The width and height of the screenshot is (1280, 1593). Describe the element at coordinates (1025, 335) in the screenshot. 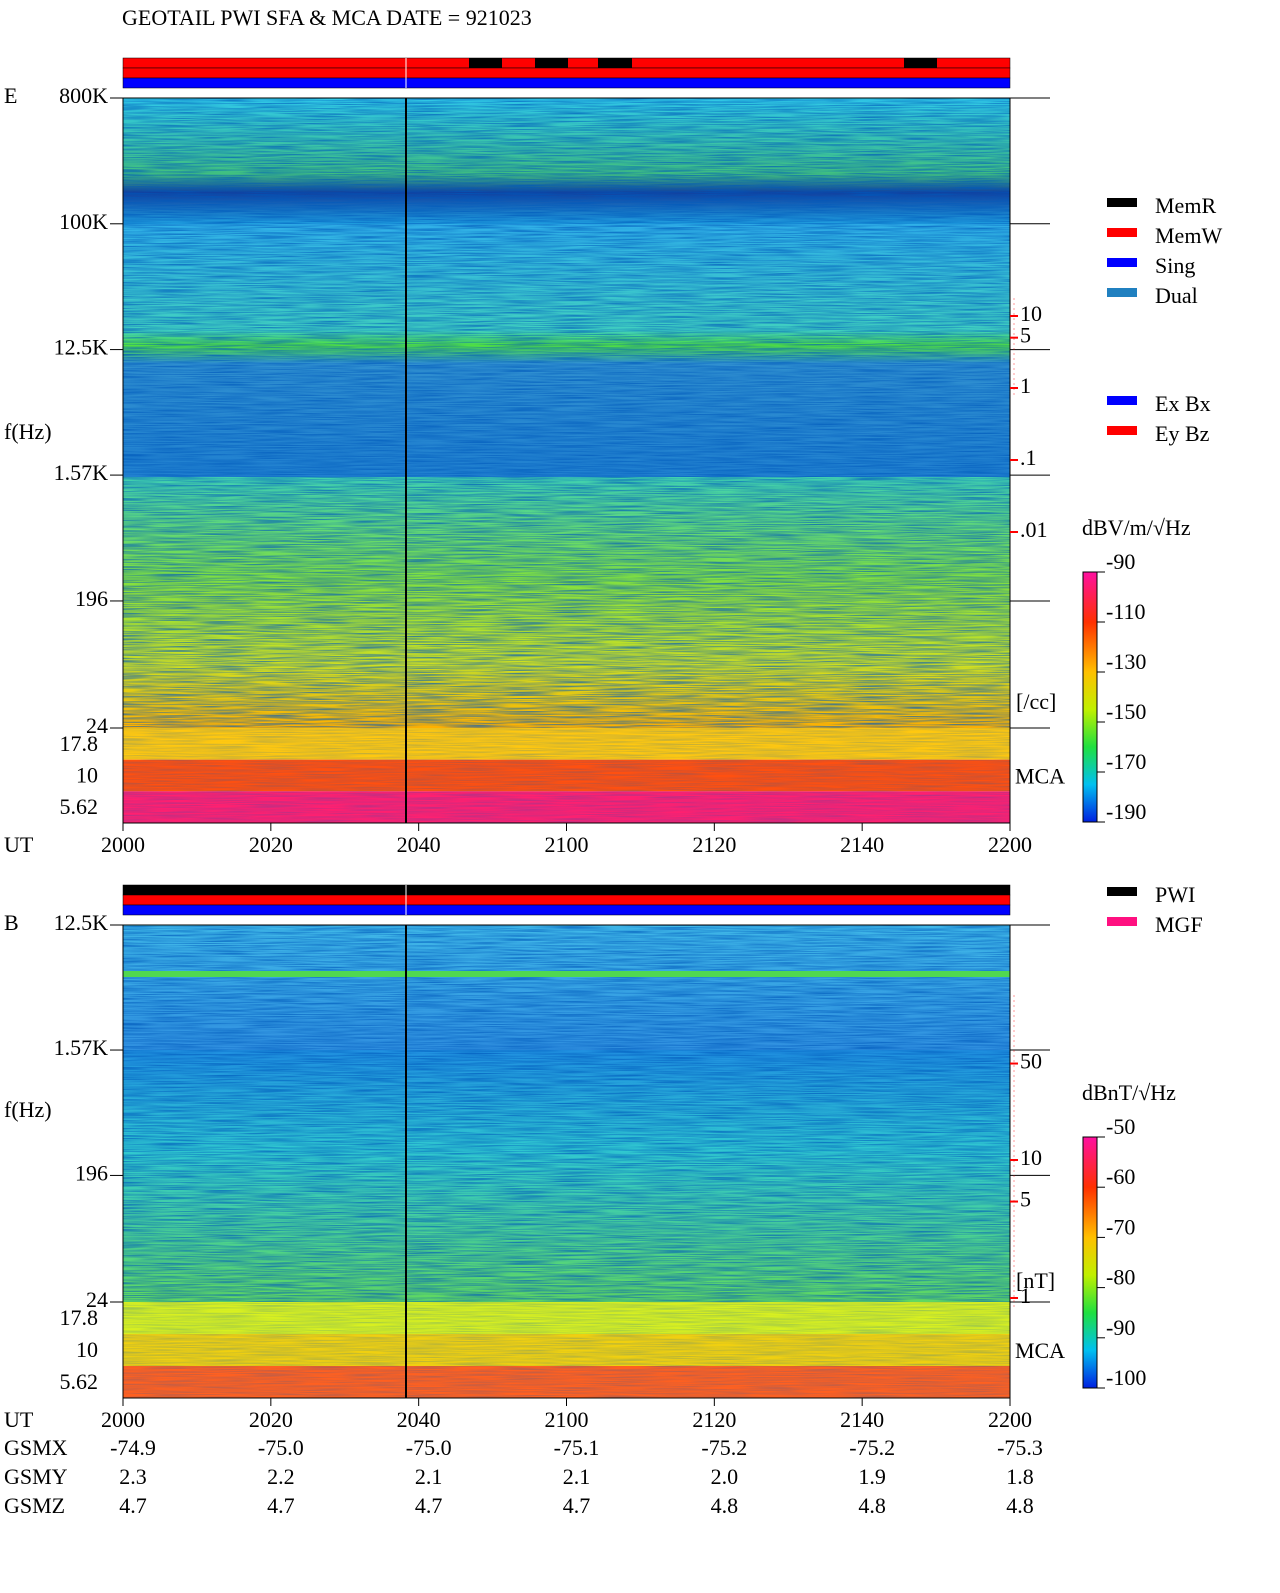

I see `right-scale-label: 5` at that location.